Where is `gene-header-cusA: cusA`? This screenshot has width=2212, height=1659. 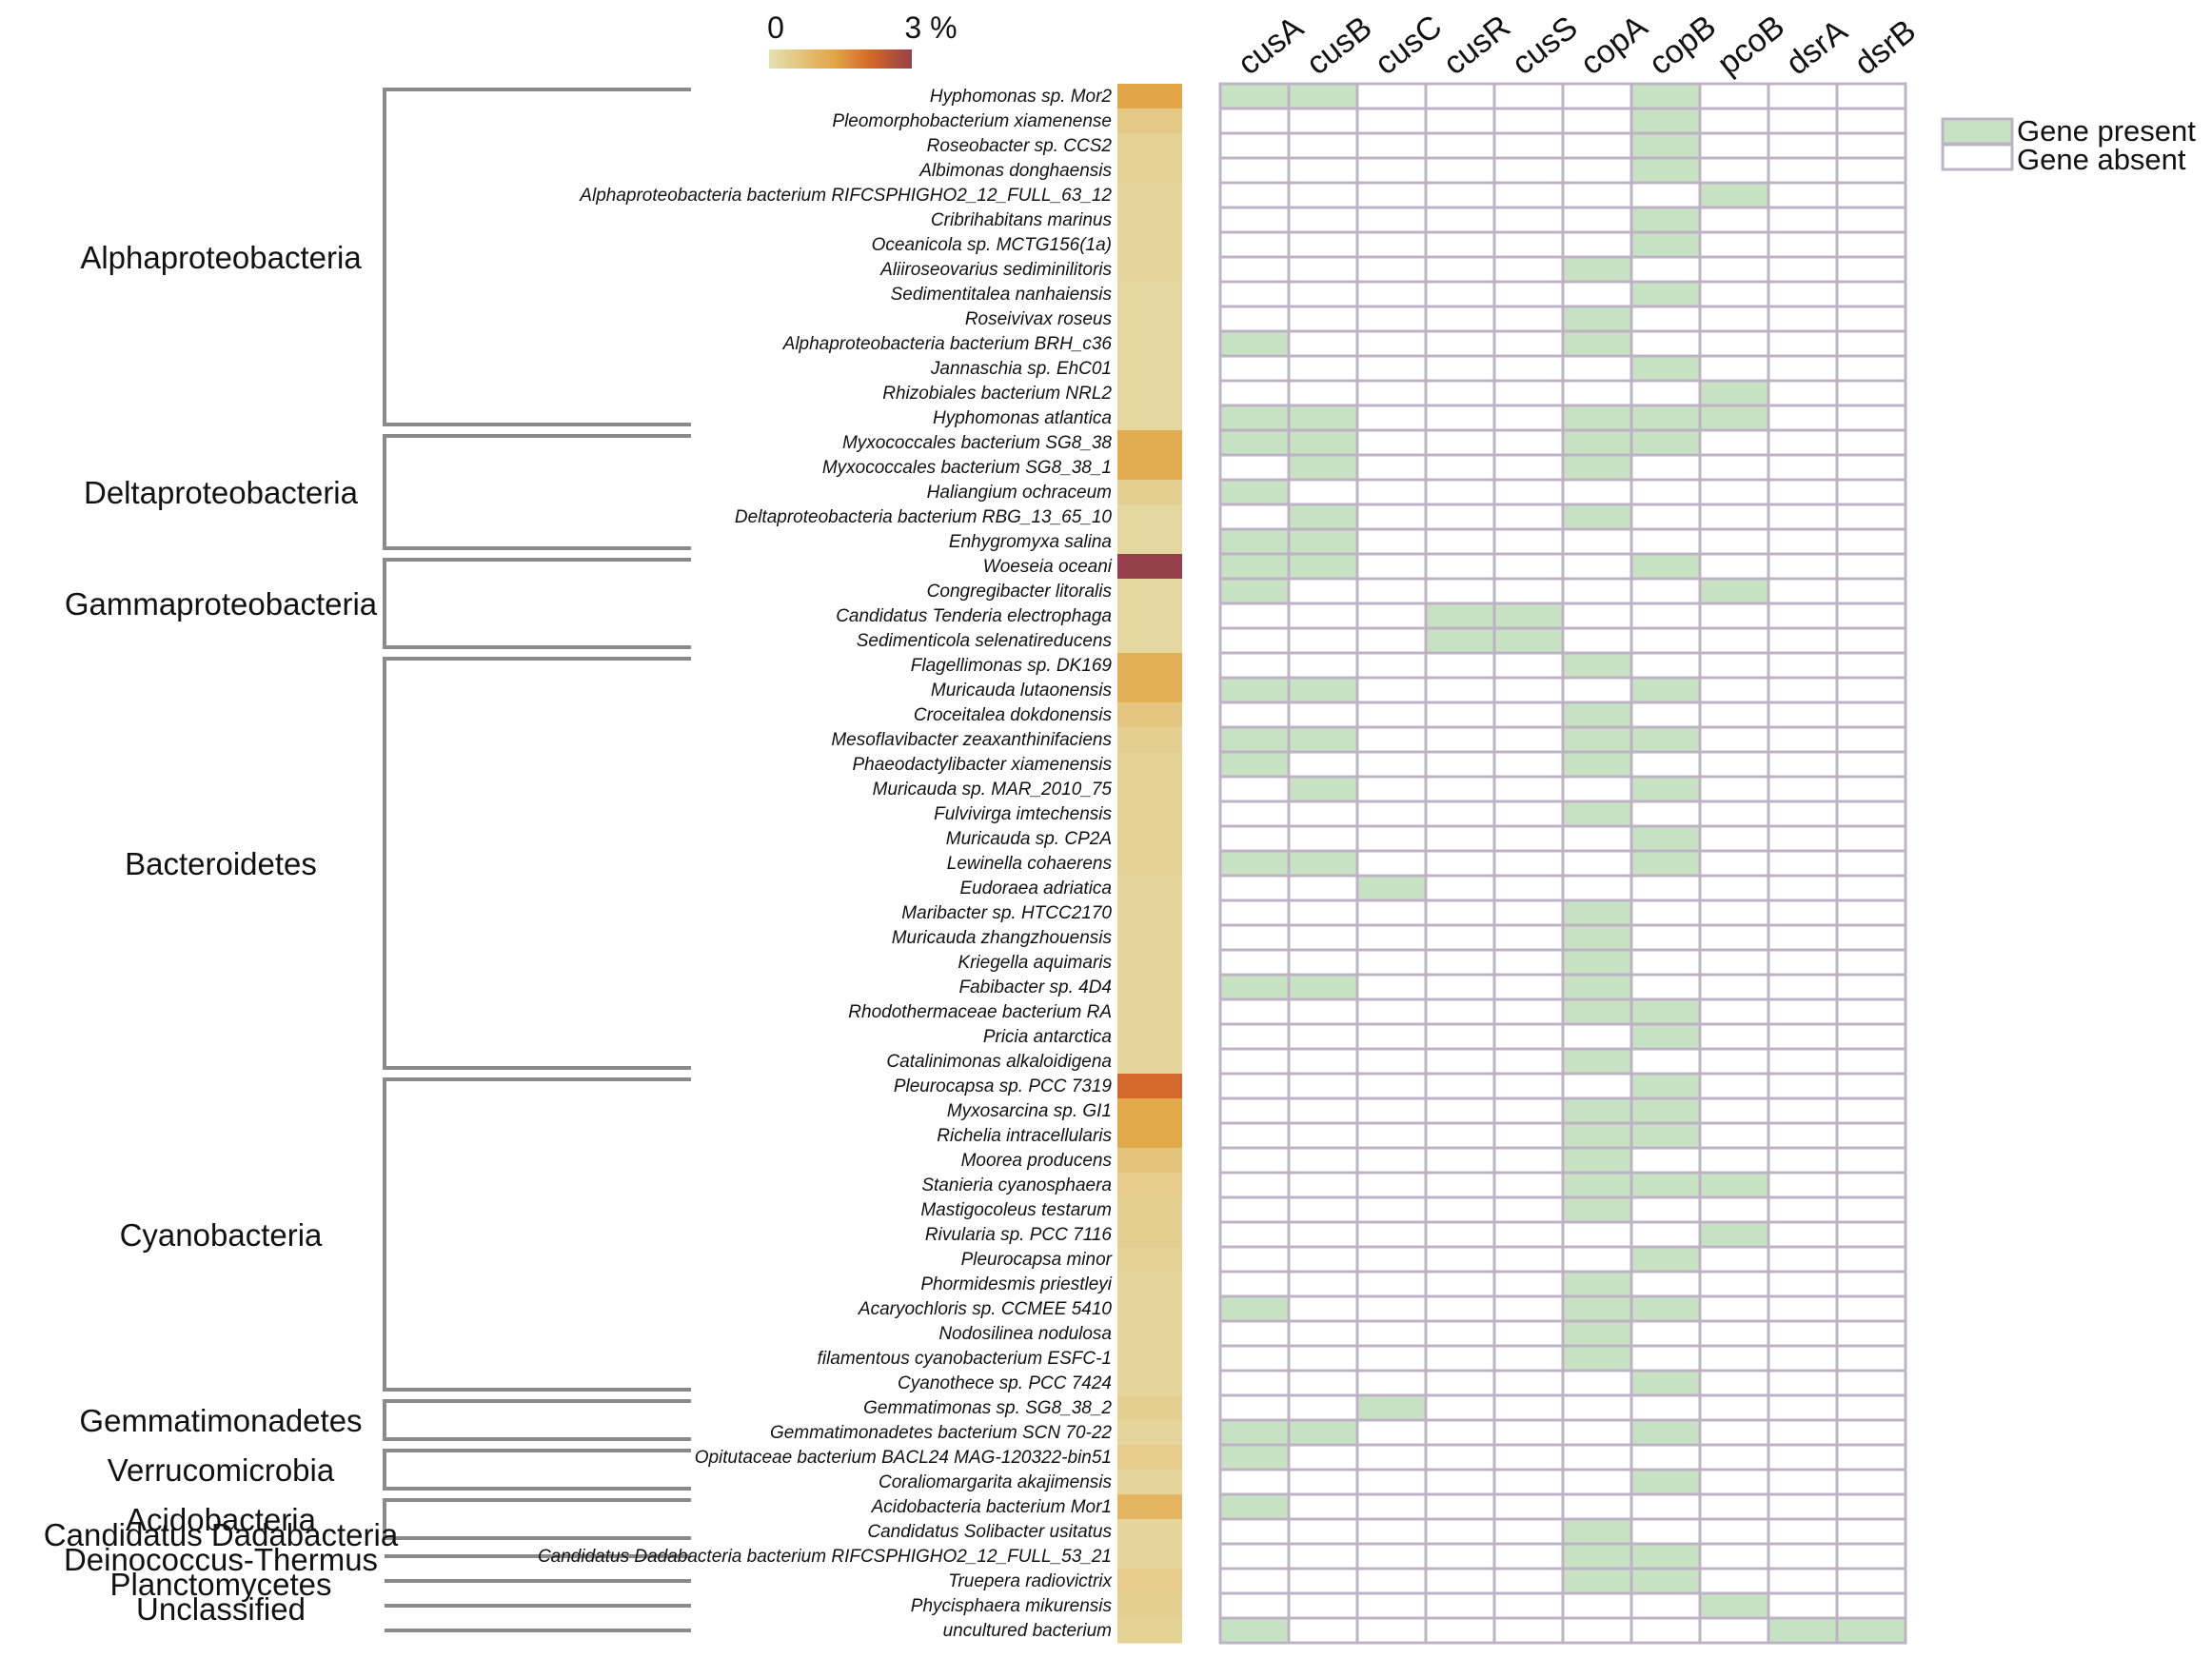
gene-header-cusA: cusA is located at coordinates (1271, 46).